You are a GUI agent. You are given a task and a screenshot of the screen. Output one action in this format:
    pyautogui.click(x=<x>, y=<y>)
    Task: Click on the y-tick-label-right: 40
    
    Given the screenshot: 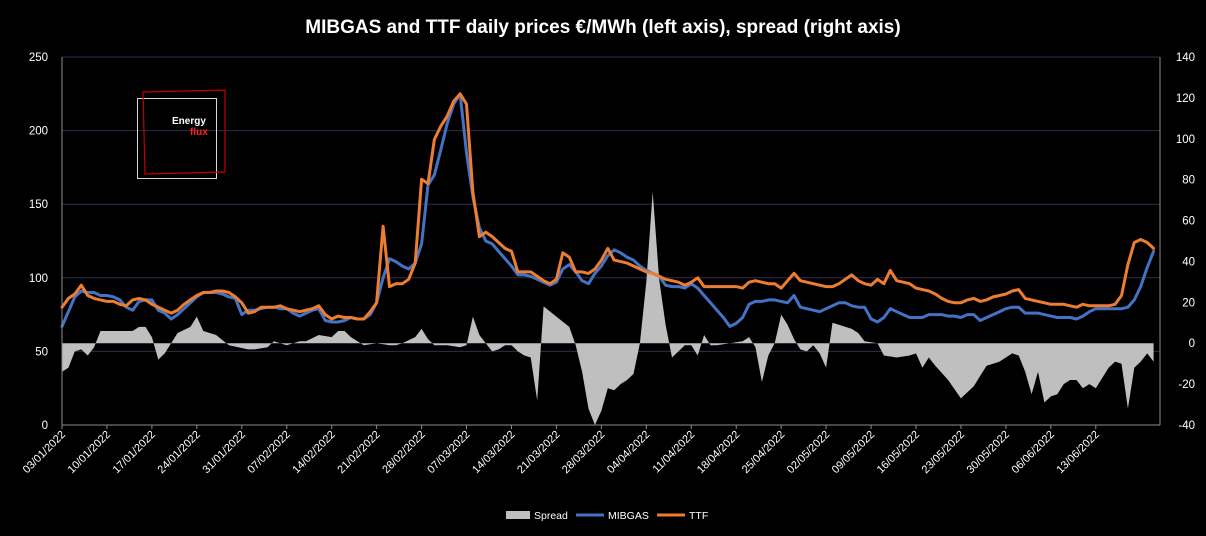 What is the action you would take?
    pyautogui.click(x=1188, y=262)
    